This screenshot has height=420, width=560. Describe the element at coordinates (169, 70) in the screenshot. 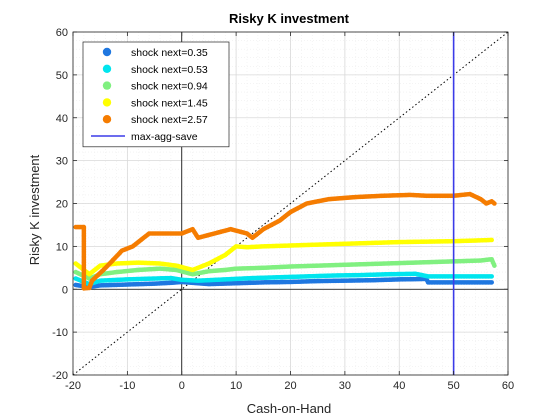

I see `legend-label: shock next=0.53` at that location.